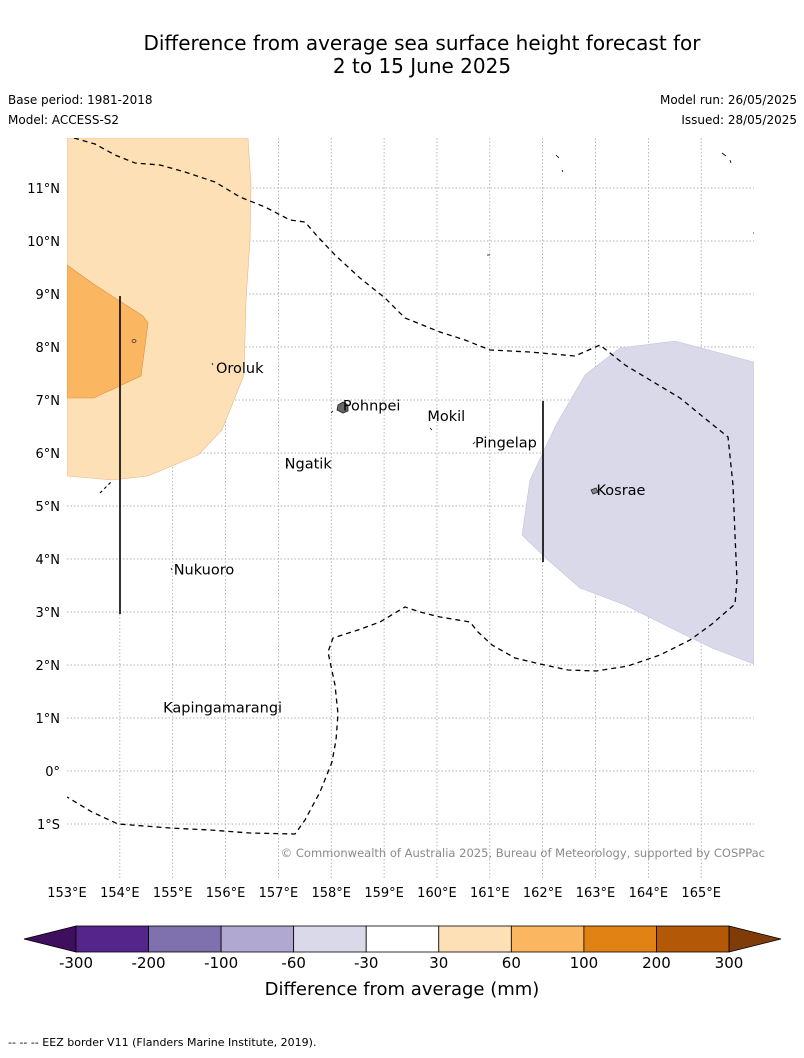 The width and height of the screenshot is (804, 1058). Describe the element at coordinates (222, 708) in the screenshot. I see `place-label-kapingamarangi: Kapingamarangi` at that location.